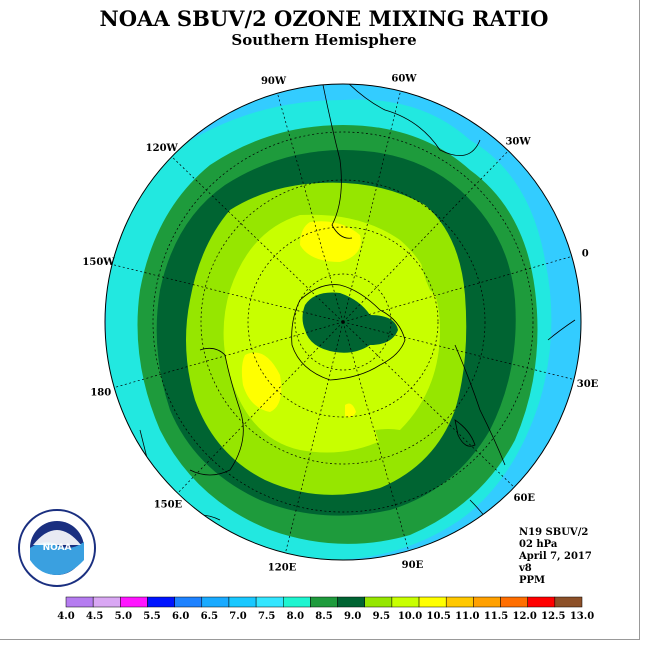  What do you see at coordinates (412, 120) in the screenshot?
I see `south-america-east-coast` at bounding box center [412, 120].